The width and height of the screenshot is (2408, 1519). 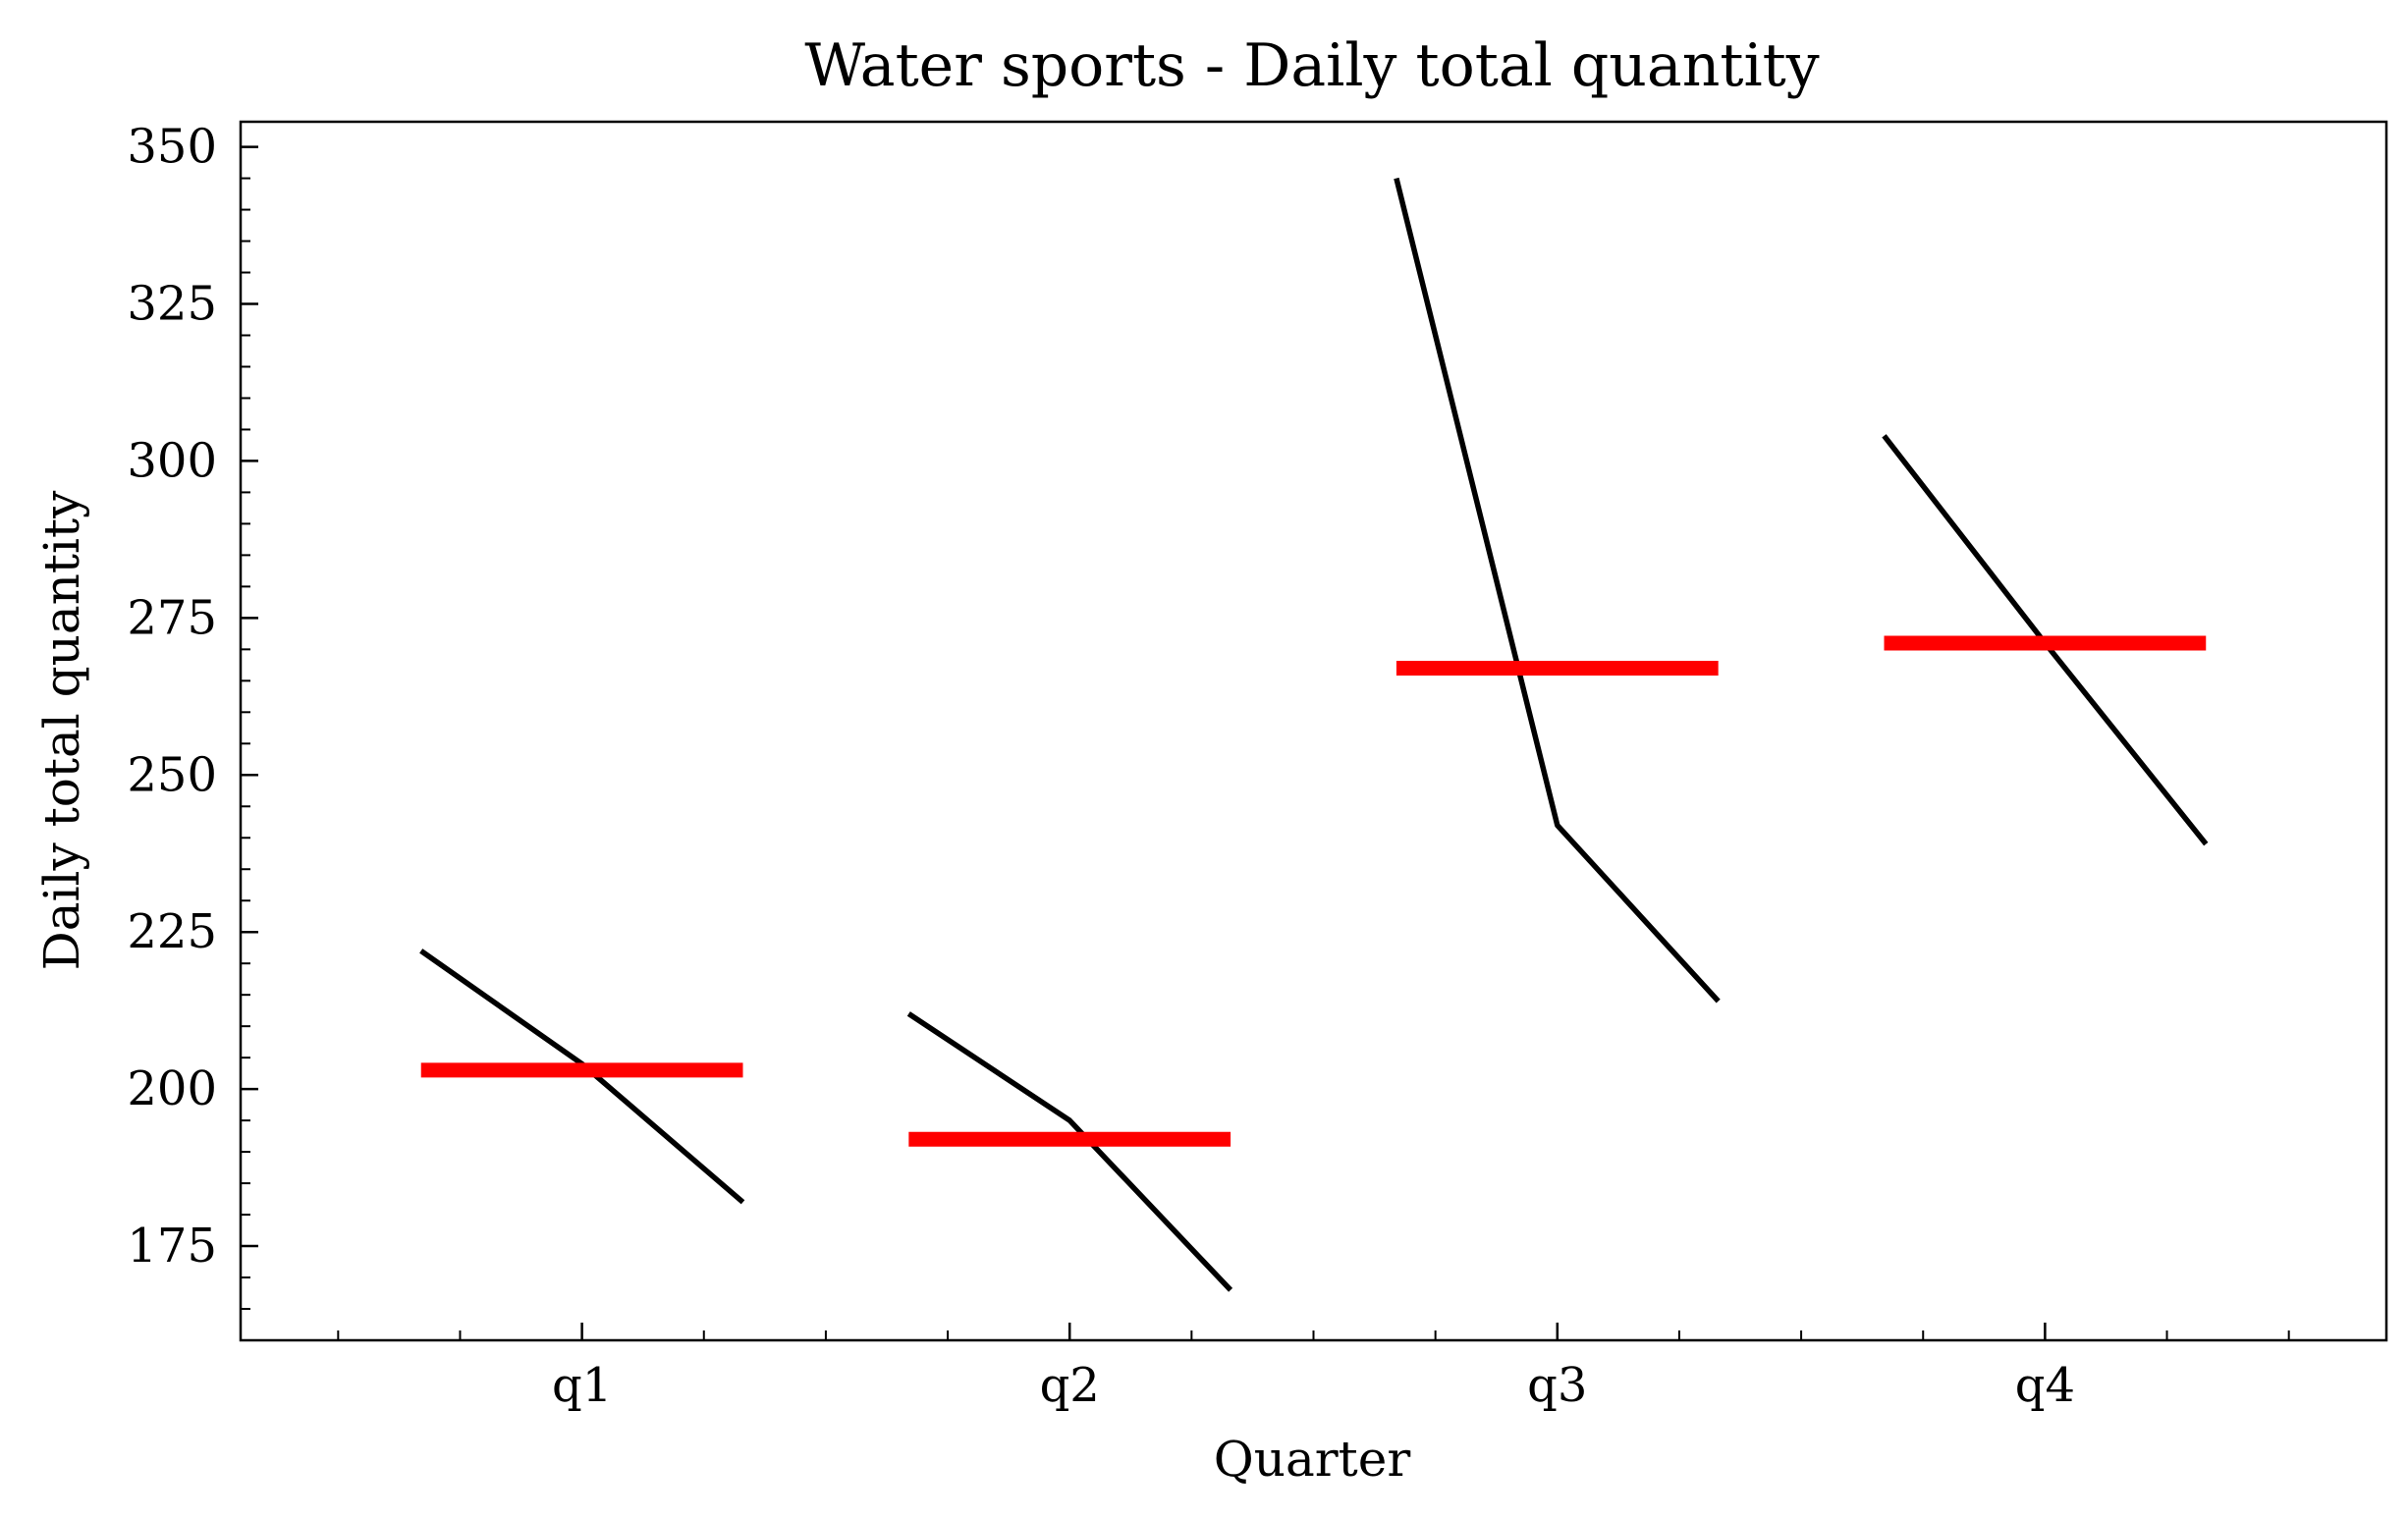 I want to click on x-tick-label: q1, so click(x=582, y=1385).